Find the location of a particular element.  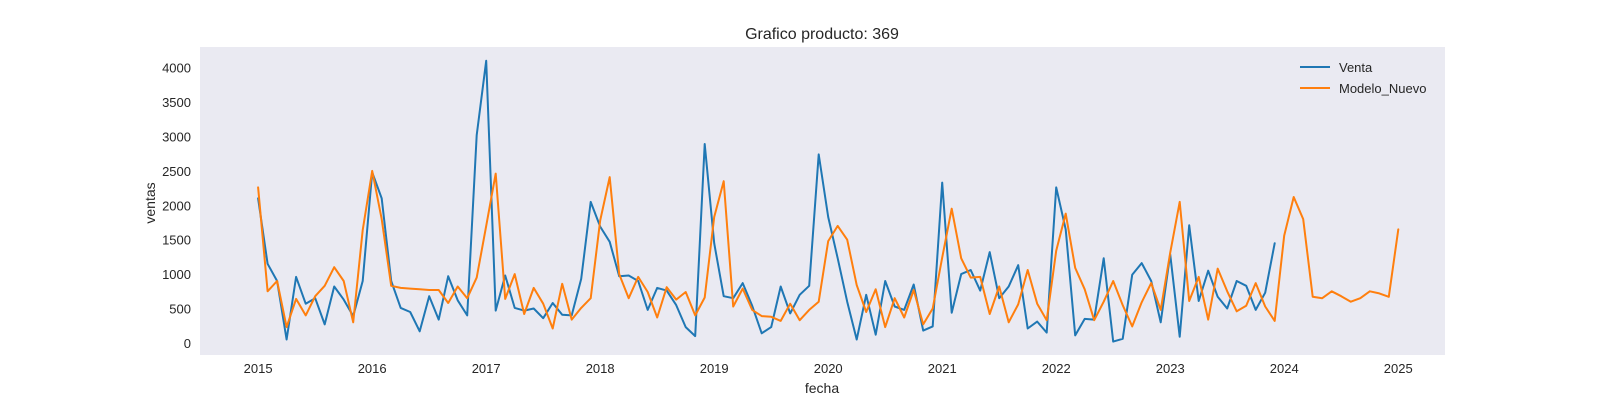

y-tick-label: 500 is located at coordinates (180, 309).